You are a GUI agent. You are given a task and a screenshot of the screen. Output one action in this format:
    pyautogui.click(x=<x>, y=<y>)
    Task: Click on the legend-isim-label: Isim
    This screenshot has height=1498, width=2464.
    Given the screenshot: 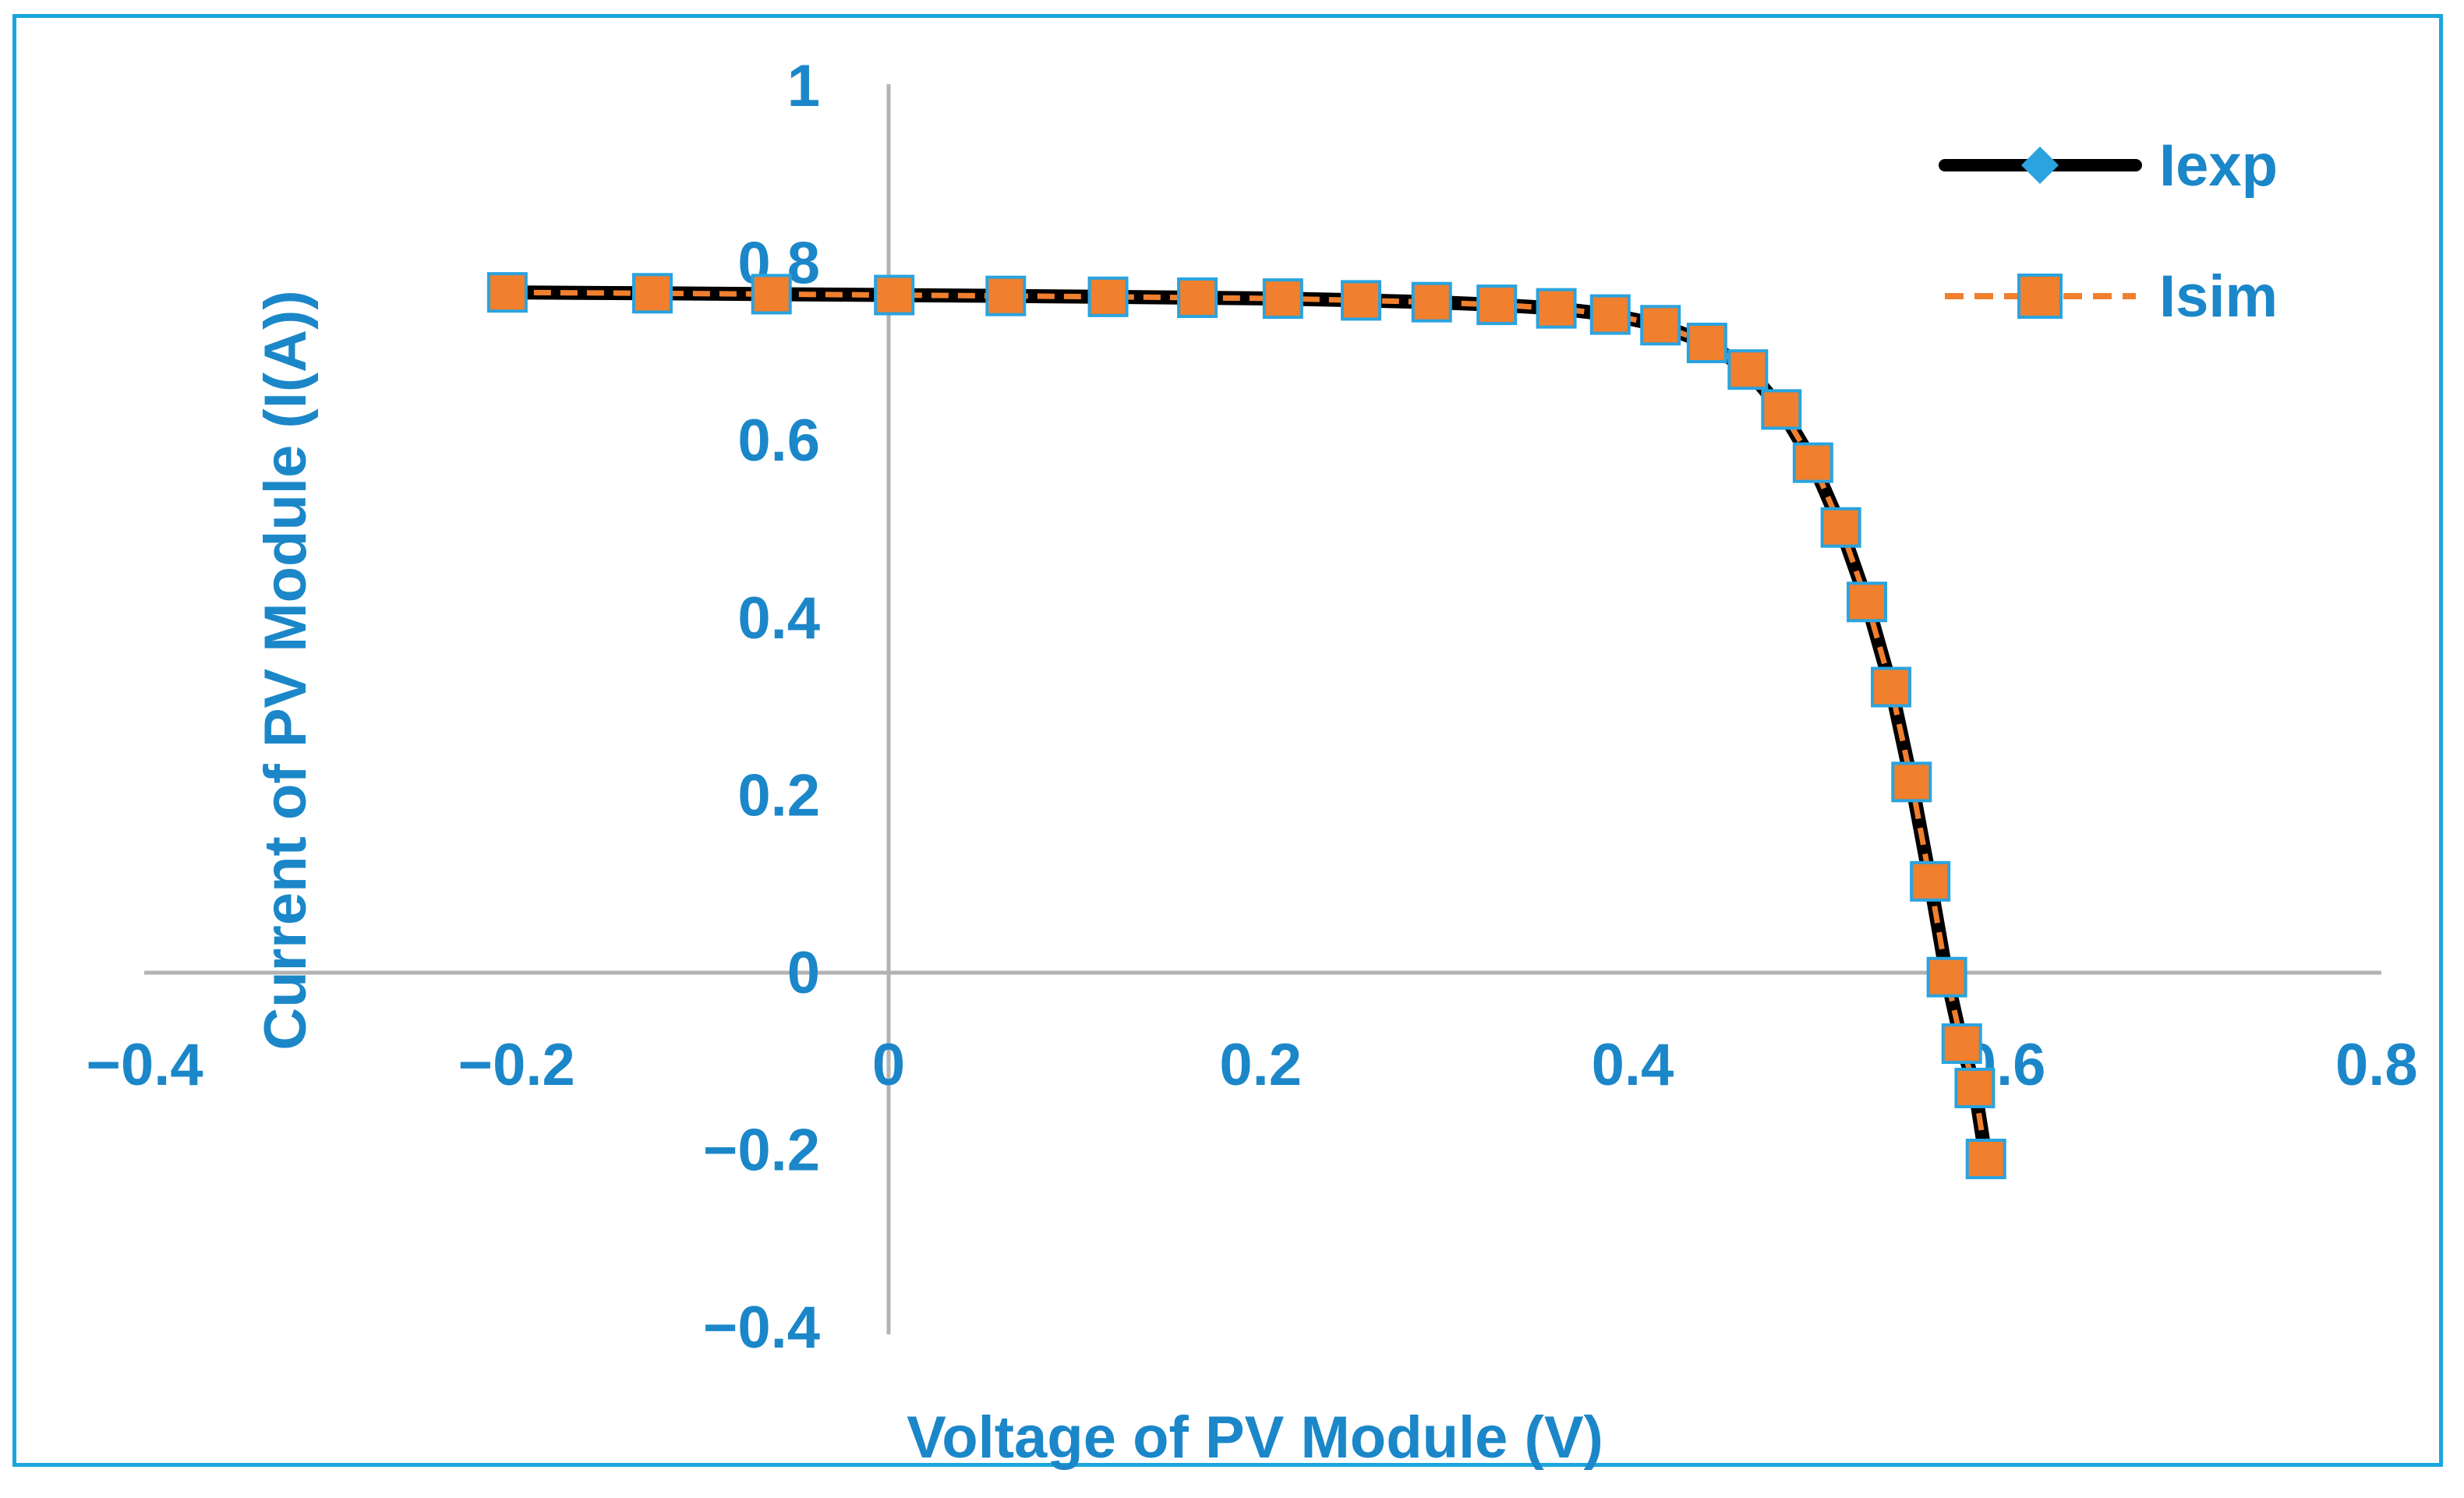 What is the action you would take?
    pyautogui.click(x=2218, y=296)
    